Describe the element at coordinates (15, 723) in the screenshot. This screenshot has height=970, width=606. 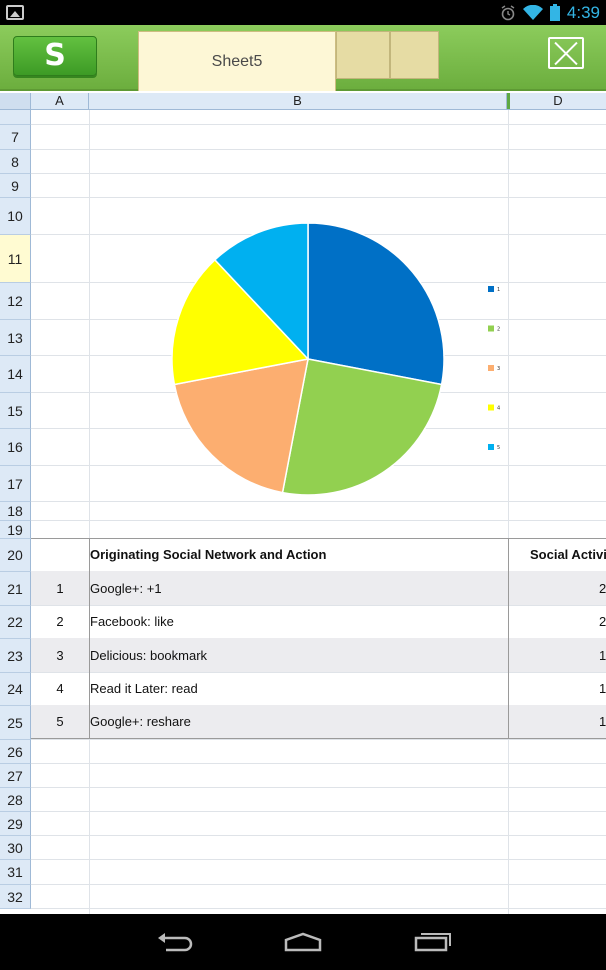
I see `row-header-25: 25` at that location.